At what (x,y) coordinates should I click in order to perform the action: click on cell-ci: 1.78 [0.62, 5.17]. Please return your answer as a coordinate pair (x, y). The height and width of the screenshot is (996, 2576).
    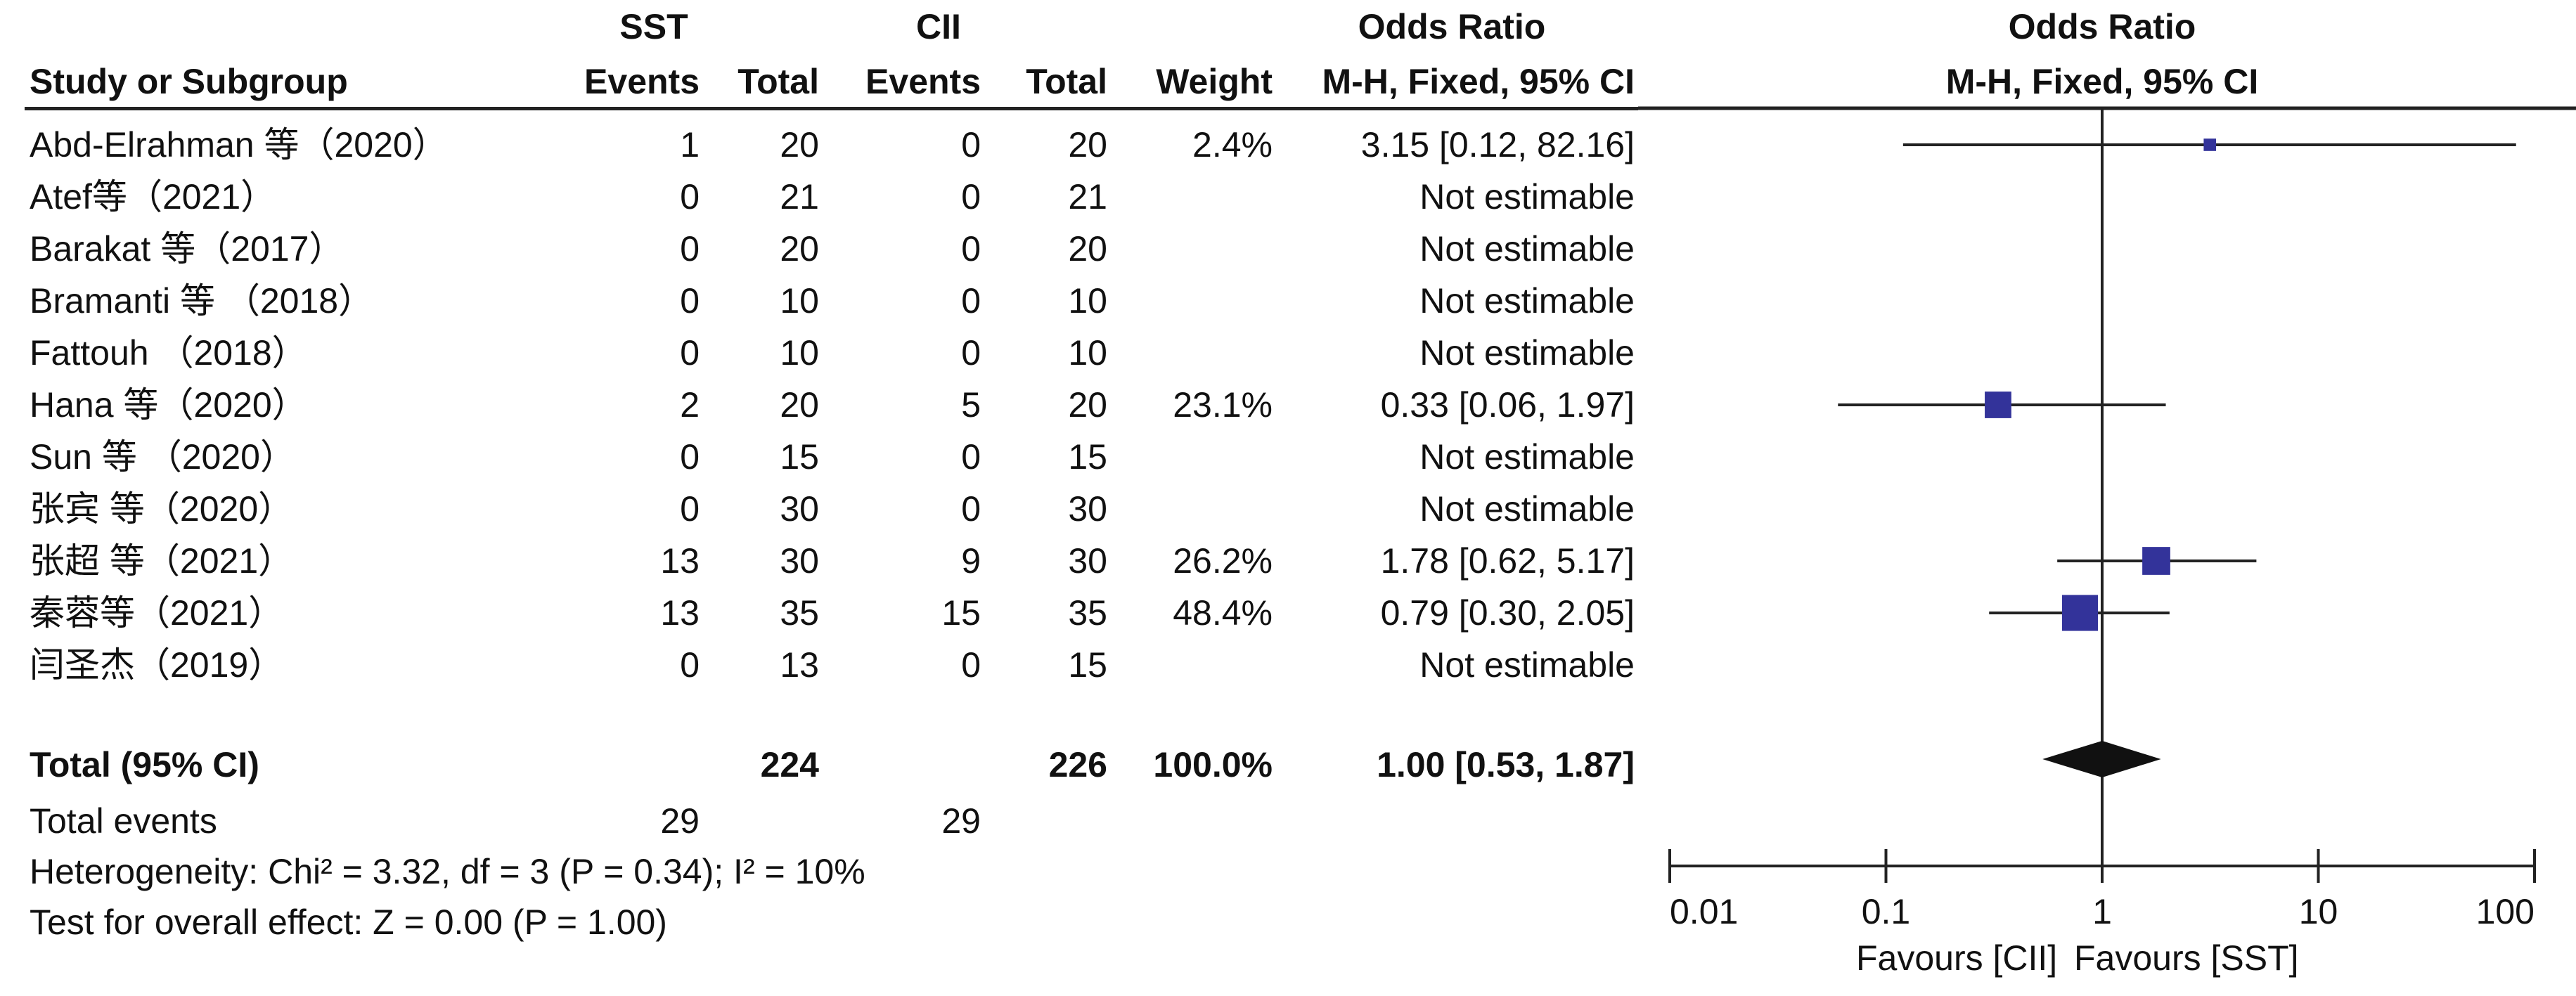
    Looking at the image, I should click on (1507, 561).